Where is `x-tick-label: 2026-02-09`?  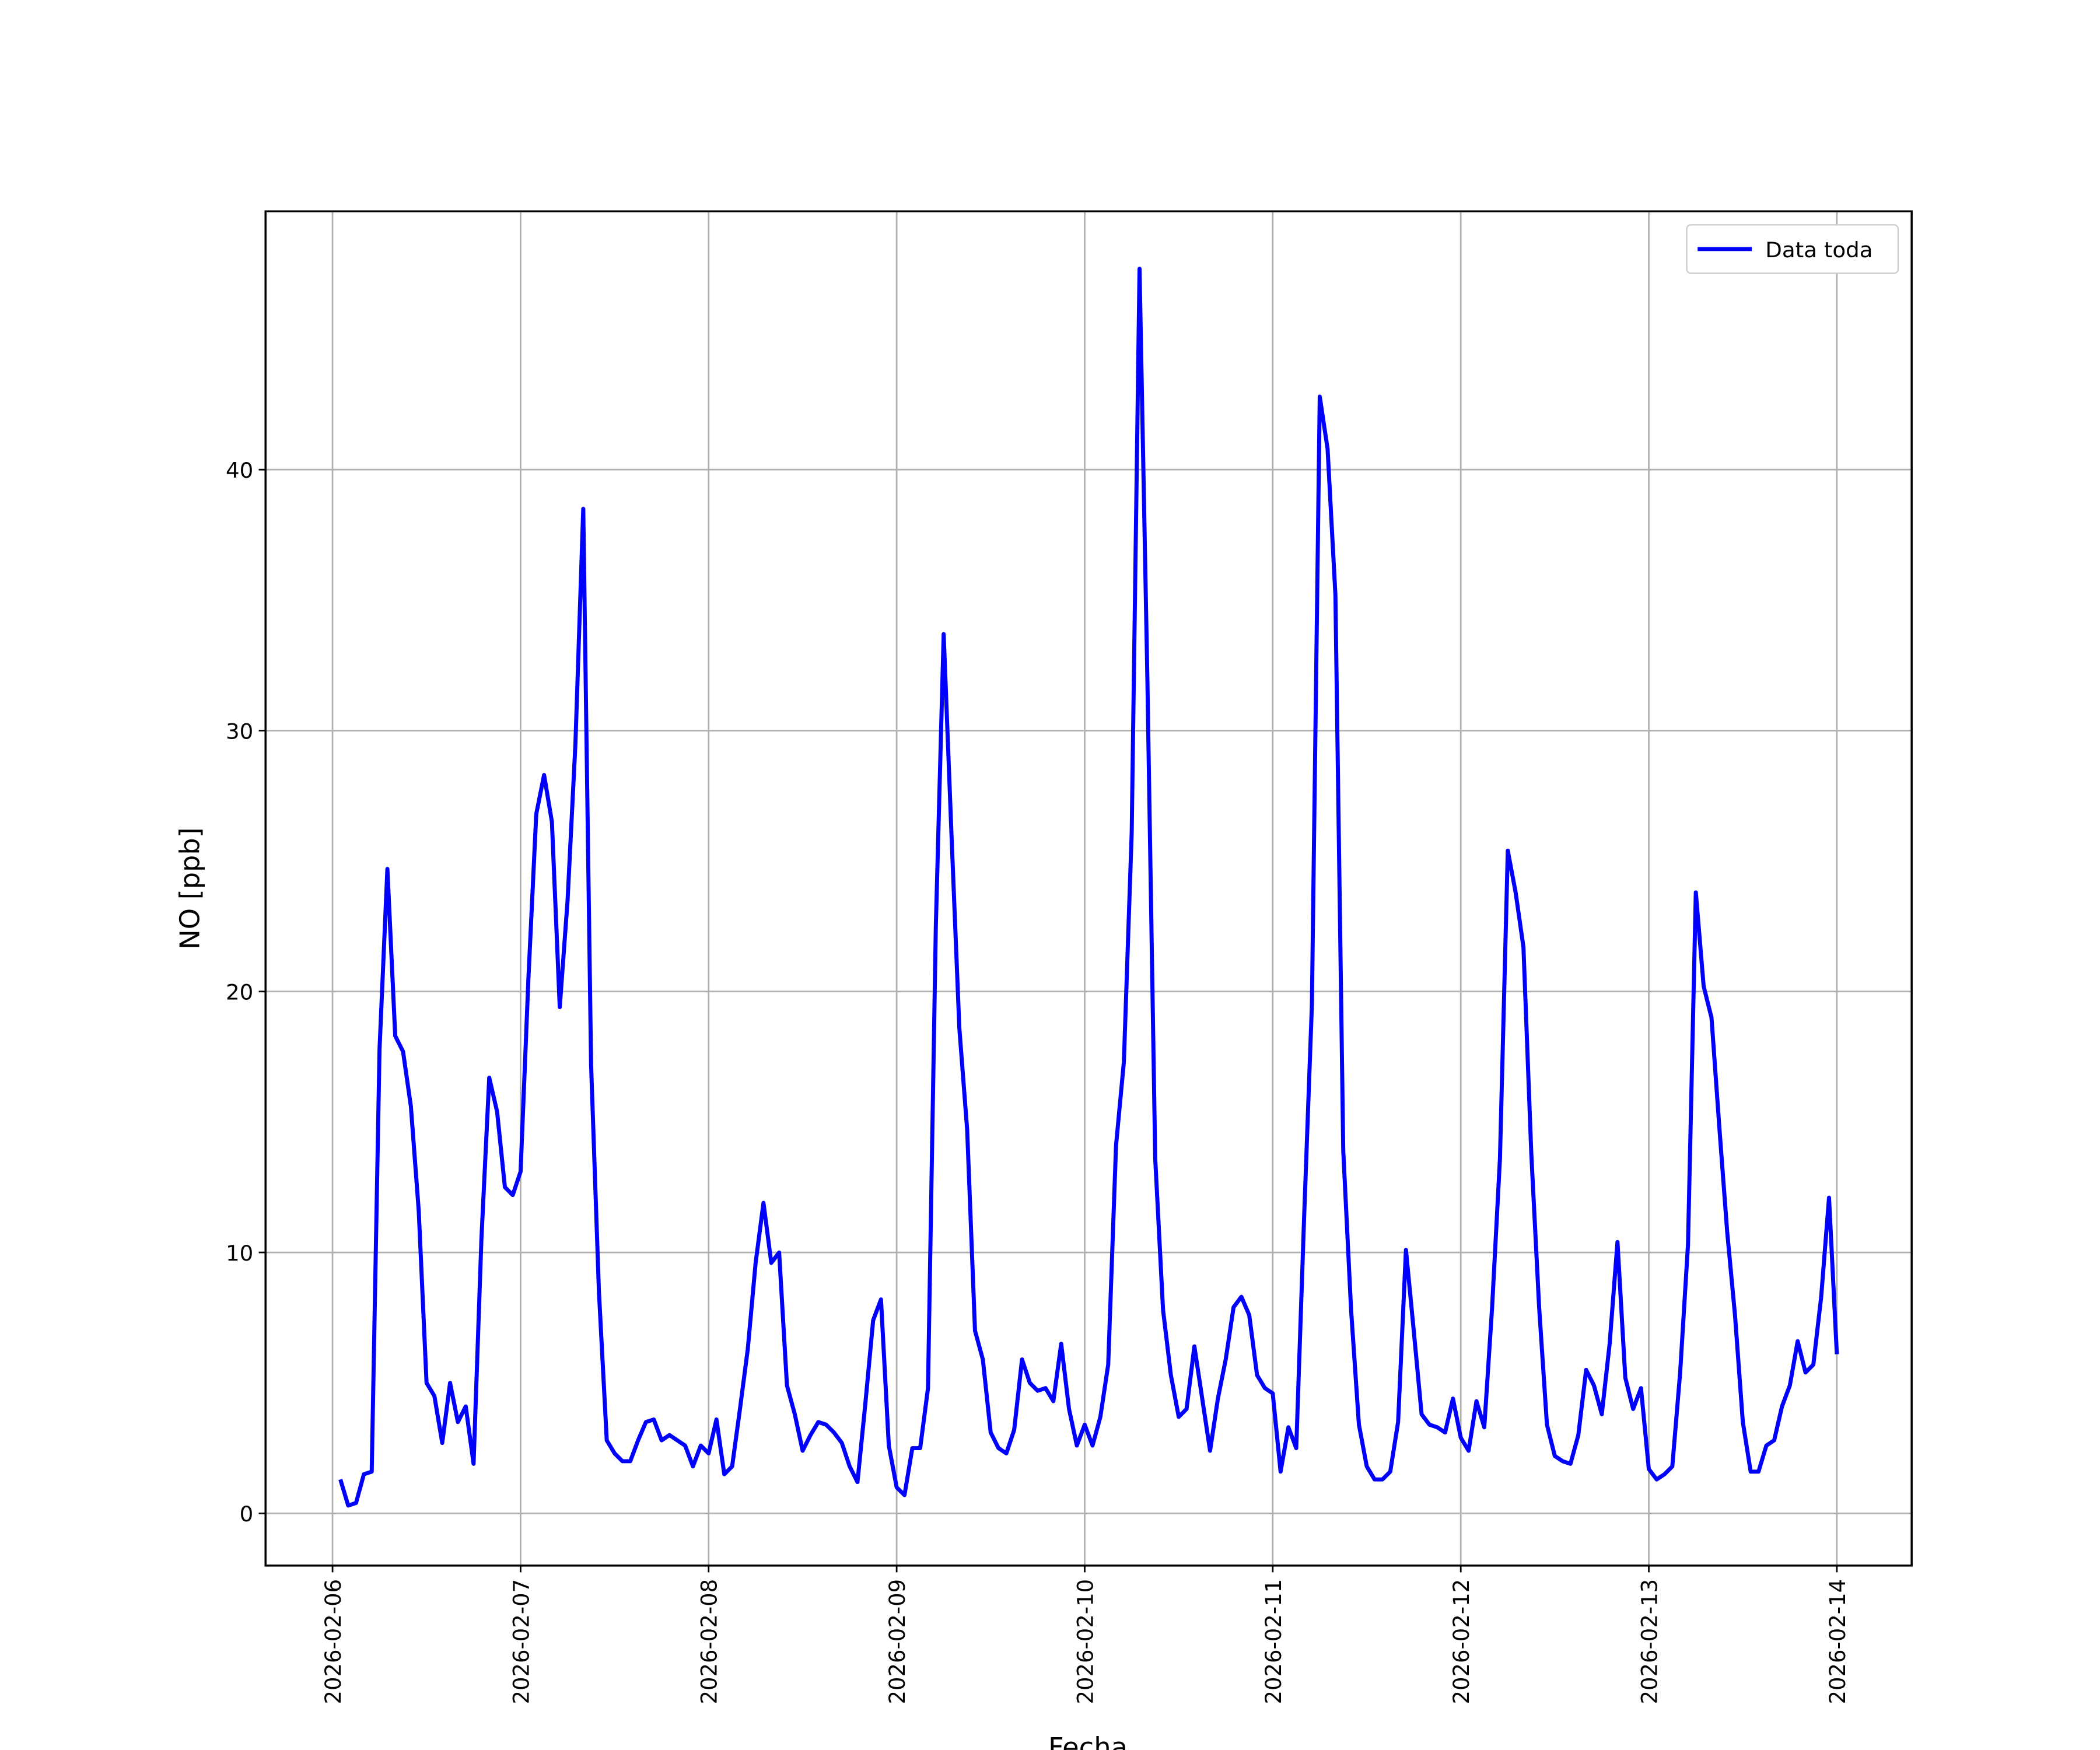 x-tick-label: 2026-02-09 is located at coordinates (897, 1641).